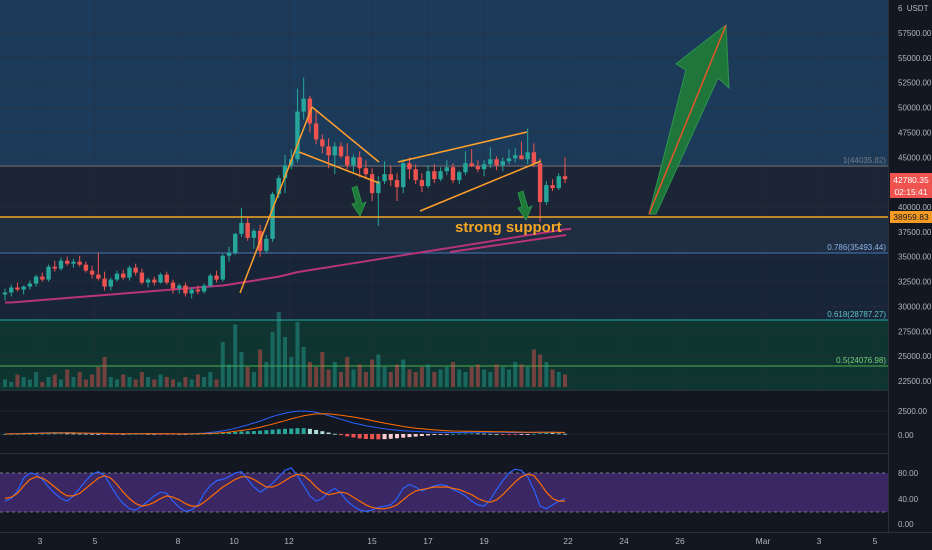 The image size is (932, 550). What do you see at coordinates (345, 134) in the screenshot?
I see `trendline-flag-top` at bounding box center [345, 134].